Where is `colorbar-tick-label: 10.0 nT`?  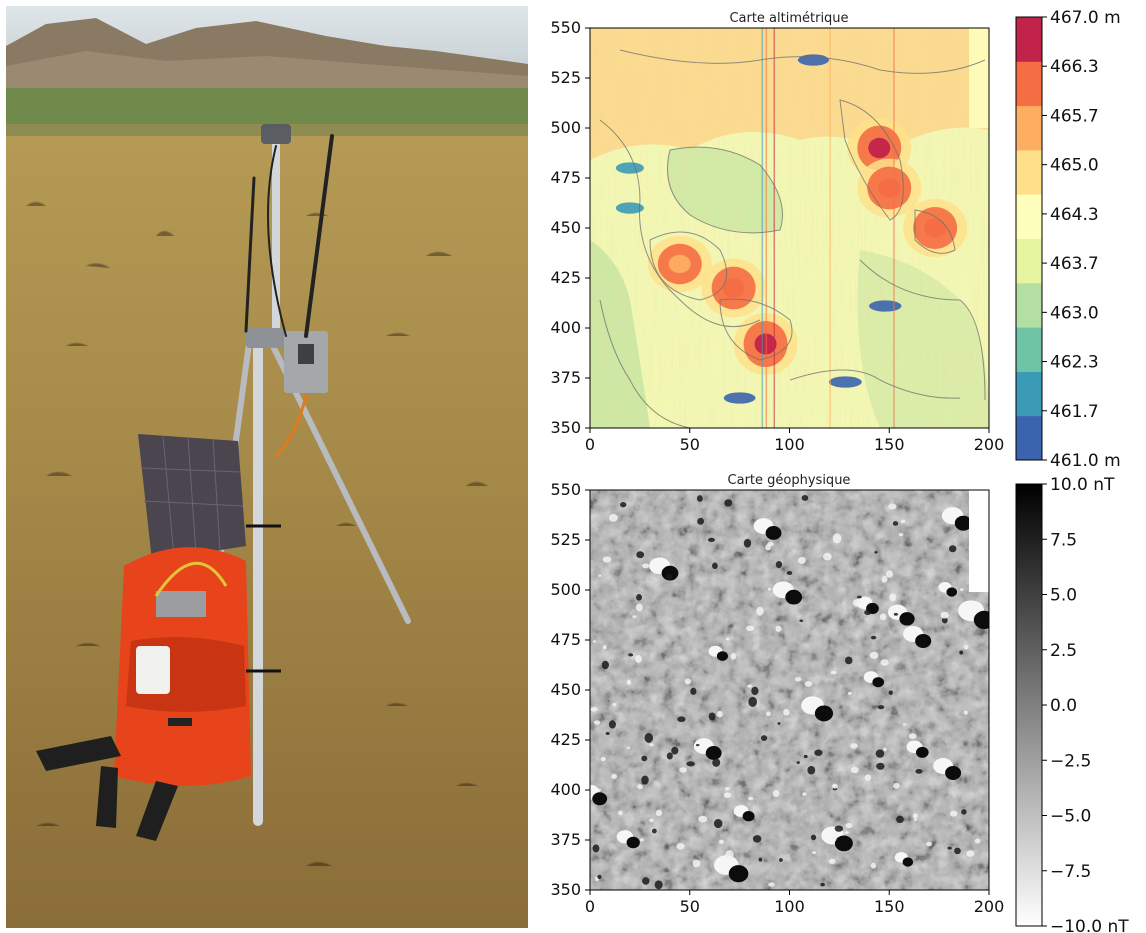
colorbar-tick-label: 10.0 nT is located at coordinates (1082, 485).